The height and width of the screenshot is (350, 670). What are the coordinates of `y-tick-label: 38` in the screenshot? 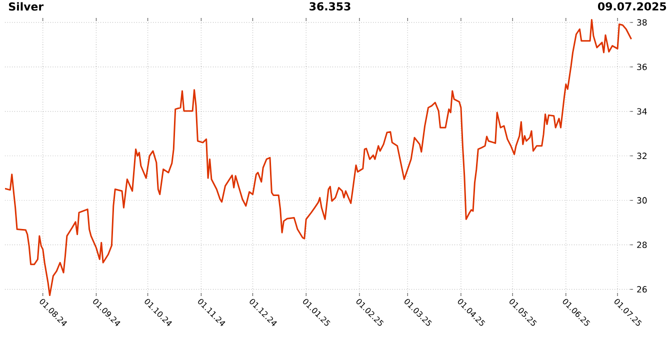 It's located at (642, 22).